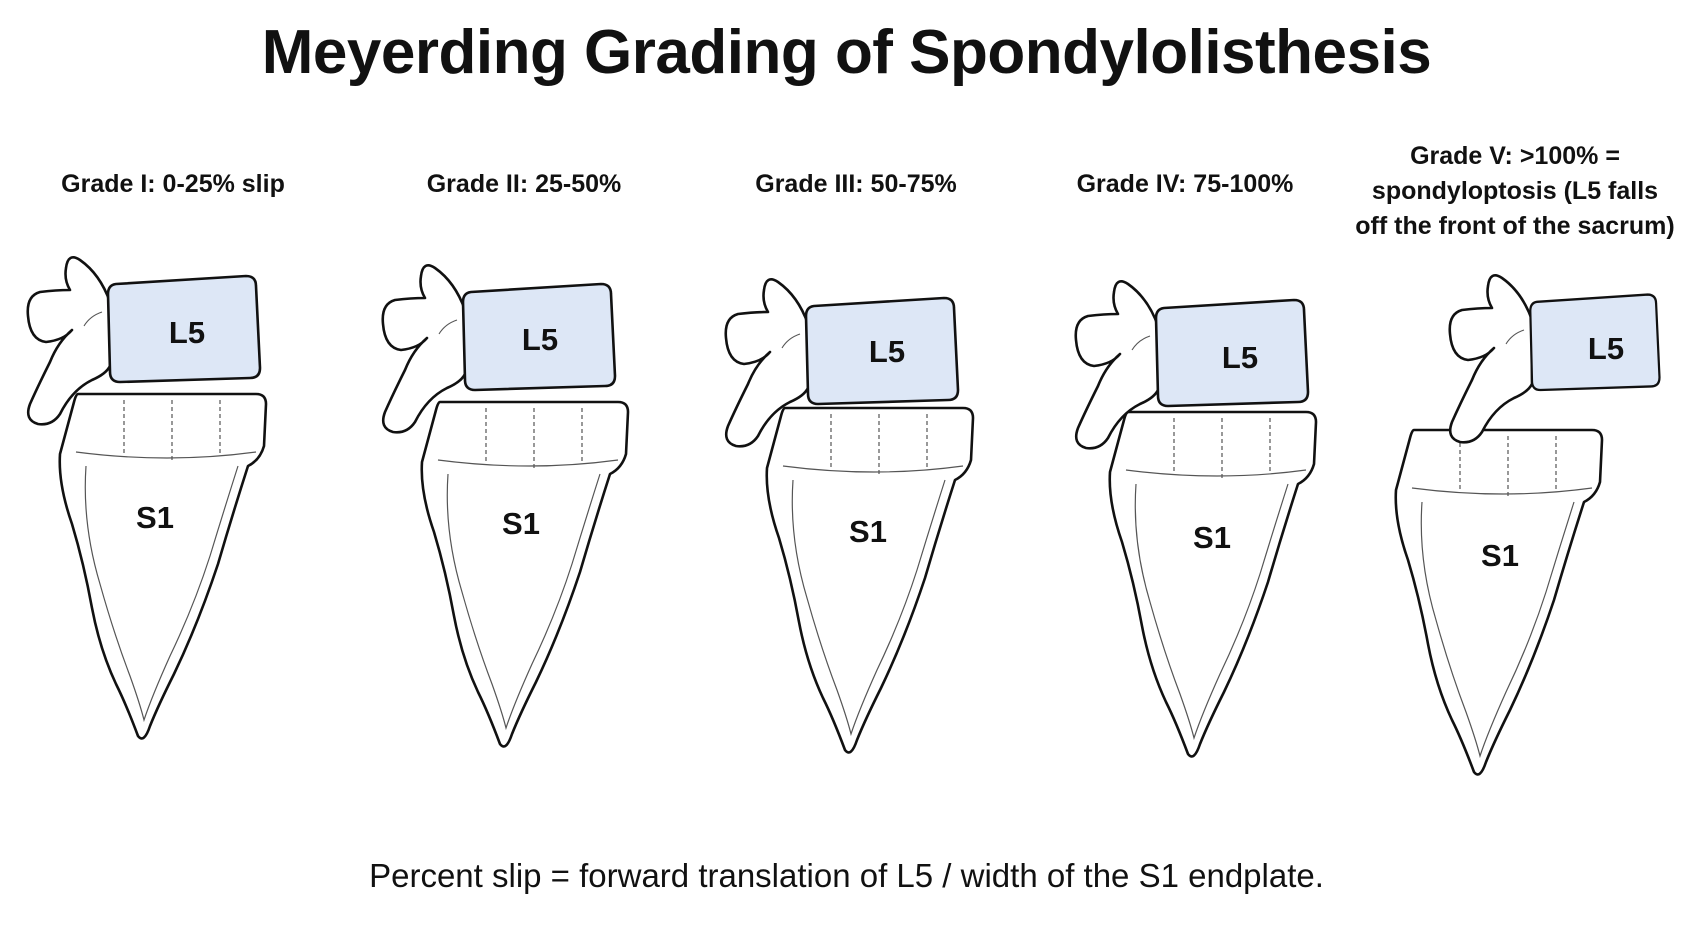  What do you see at coordinates (887, 351) in the screenshot?
I see `grade-3-l5-label: L5` at bounding box center [887, 351].